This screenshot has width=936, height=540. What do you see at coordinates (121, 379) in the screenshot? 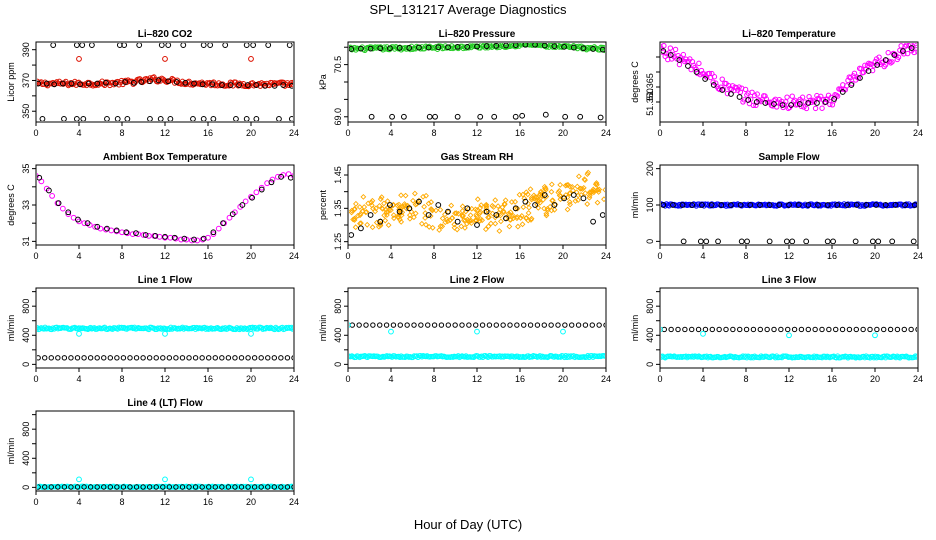
I see `x-tick-label: 8` at bounding box center [121, 379].